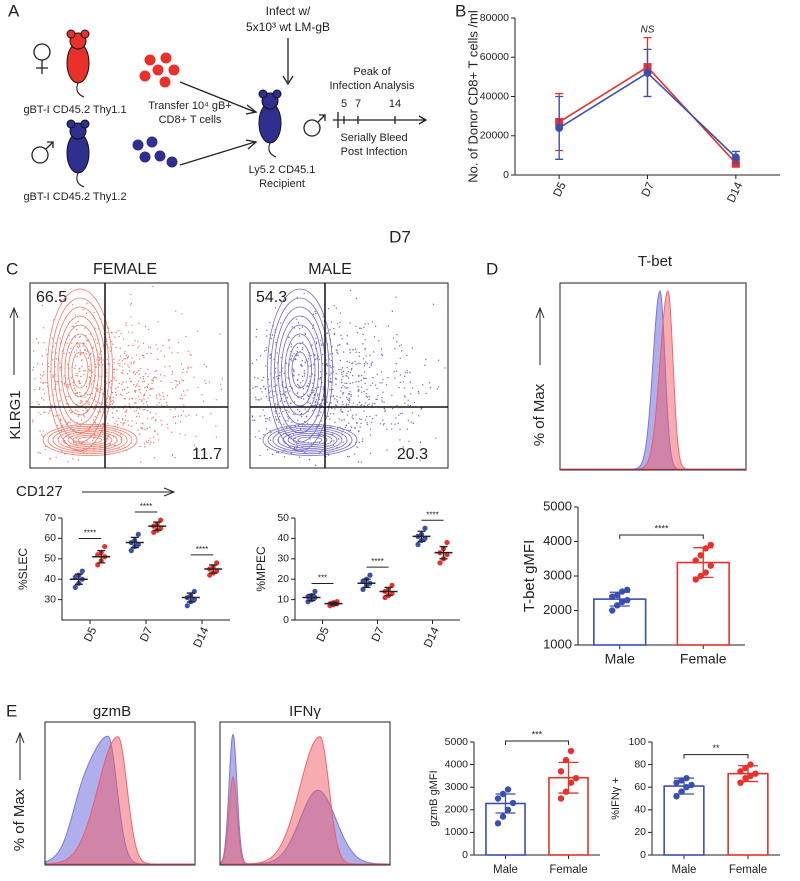  I want to click on y-tick-label: 100, so click(637, 742).